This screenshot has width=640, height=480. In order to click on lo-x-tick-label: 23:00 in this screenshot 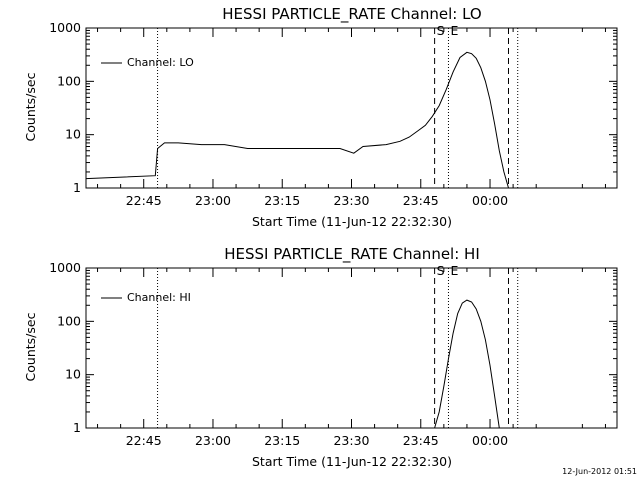, I will do `click(213, 200)`.